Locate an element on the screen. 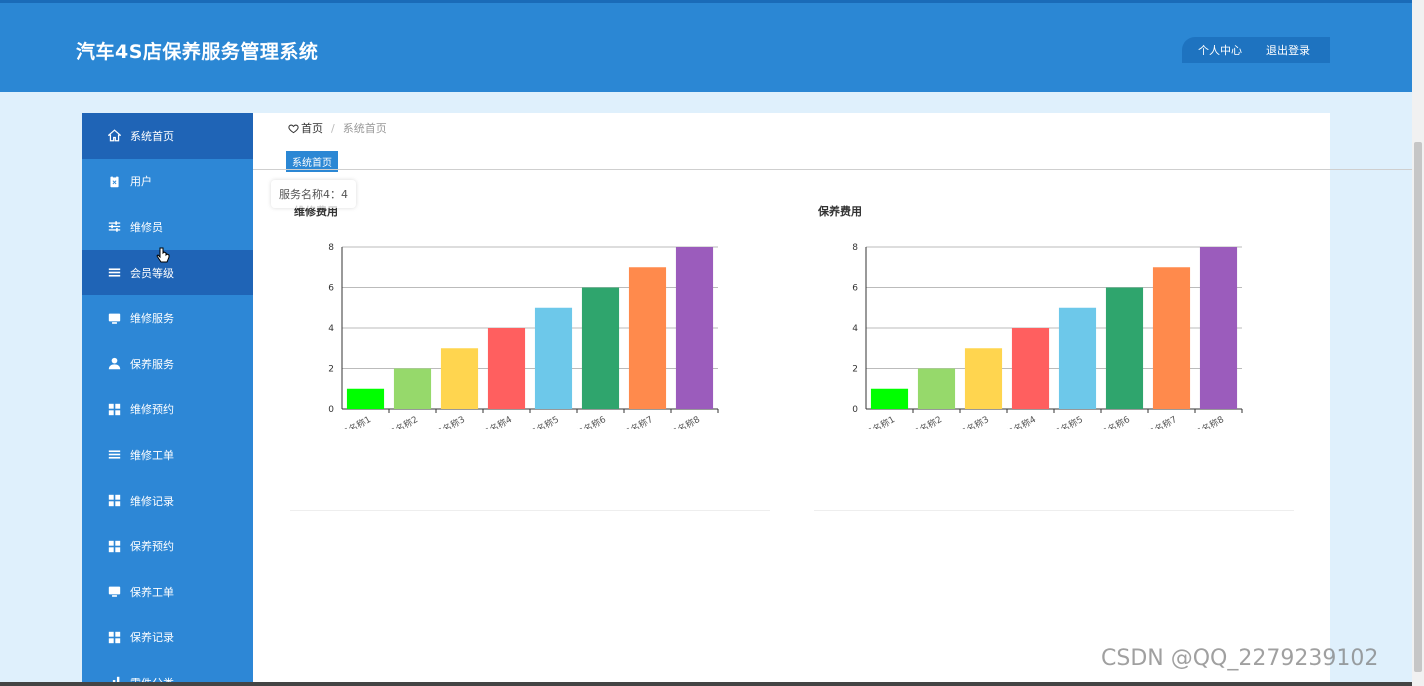  sidebar-item-label: 保养服务 is located at coordinates (152, 364).